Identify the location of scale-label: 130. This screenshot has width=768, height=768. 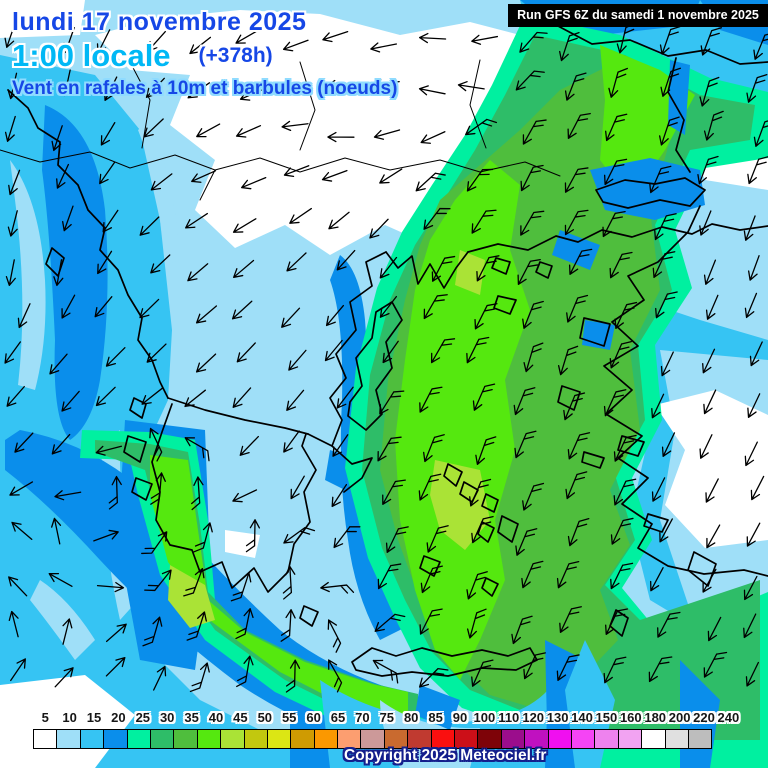
(557, 717).